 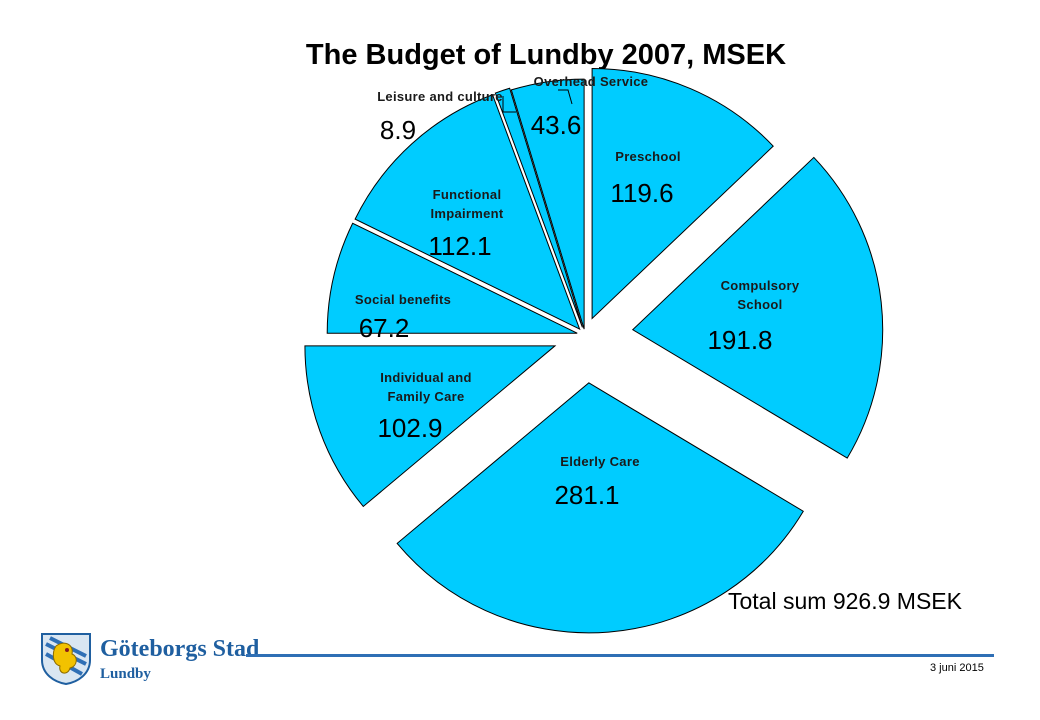 What do you see at coordinates (409, 428) in the screenshot?
I see `slice-value: 102.9` at bounding box center [409, 428].